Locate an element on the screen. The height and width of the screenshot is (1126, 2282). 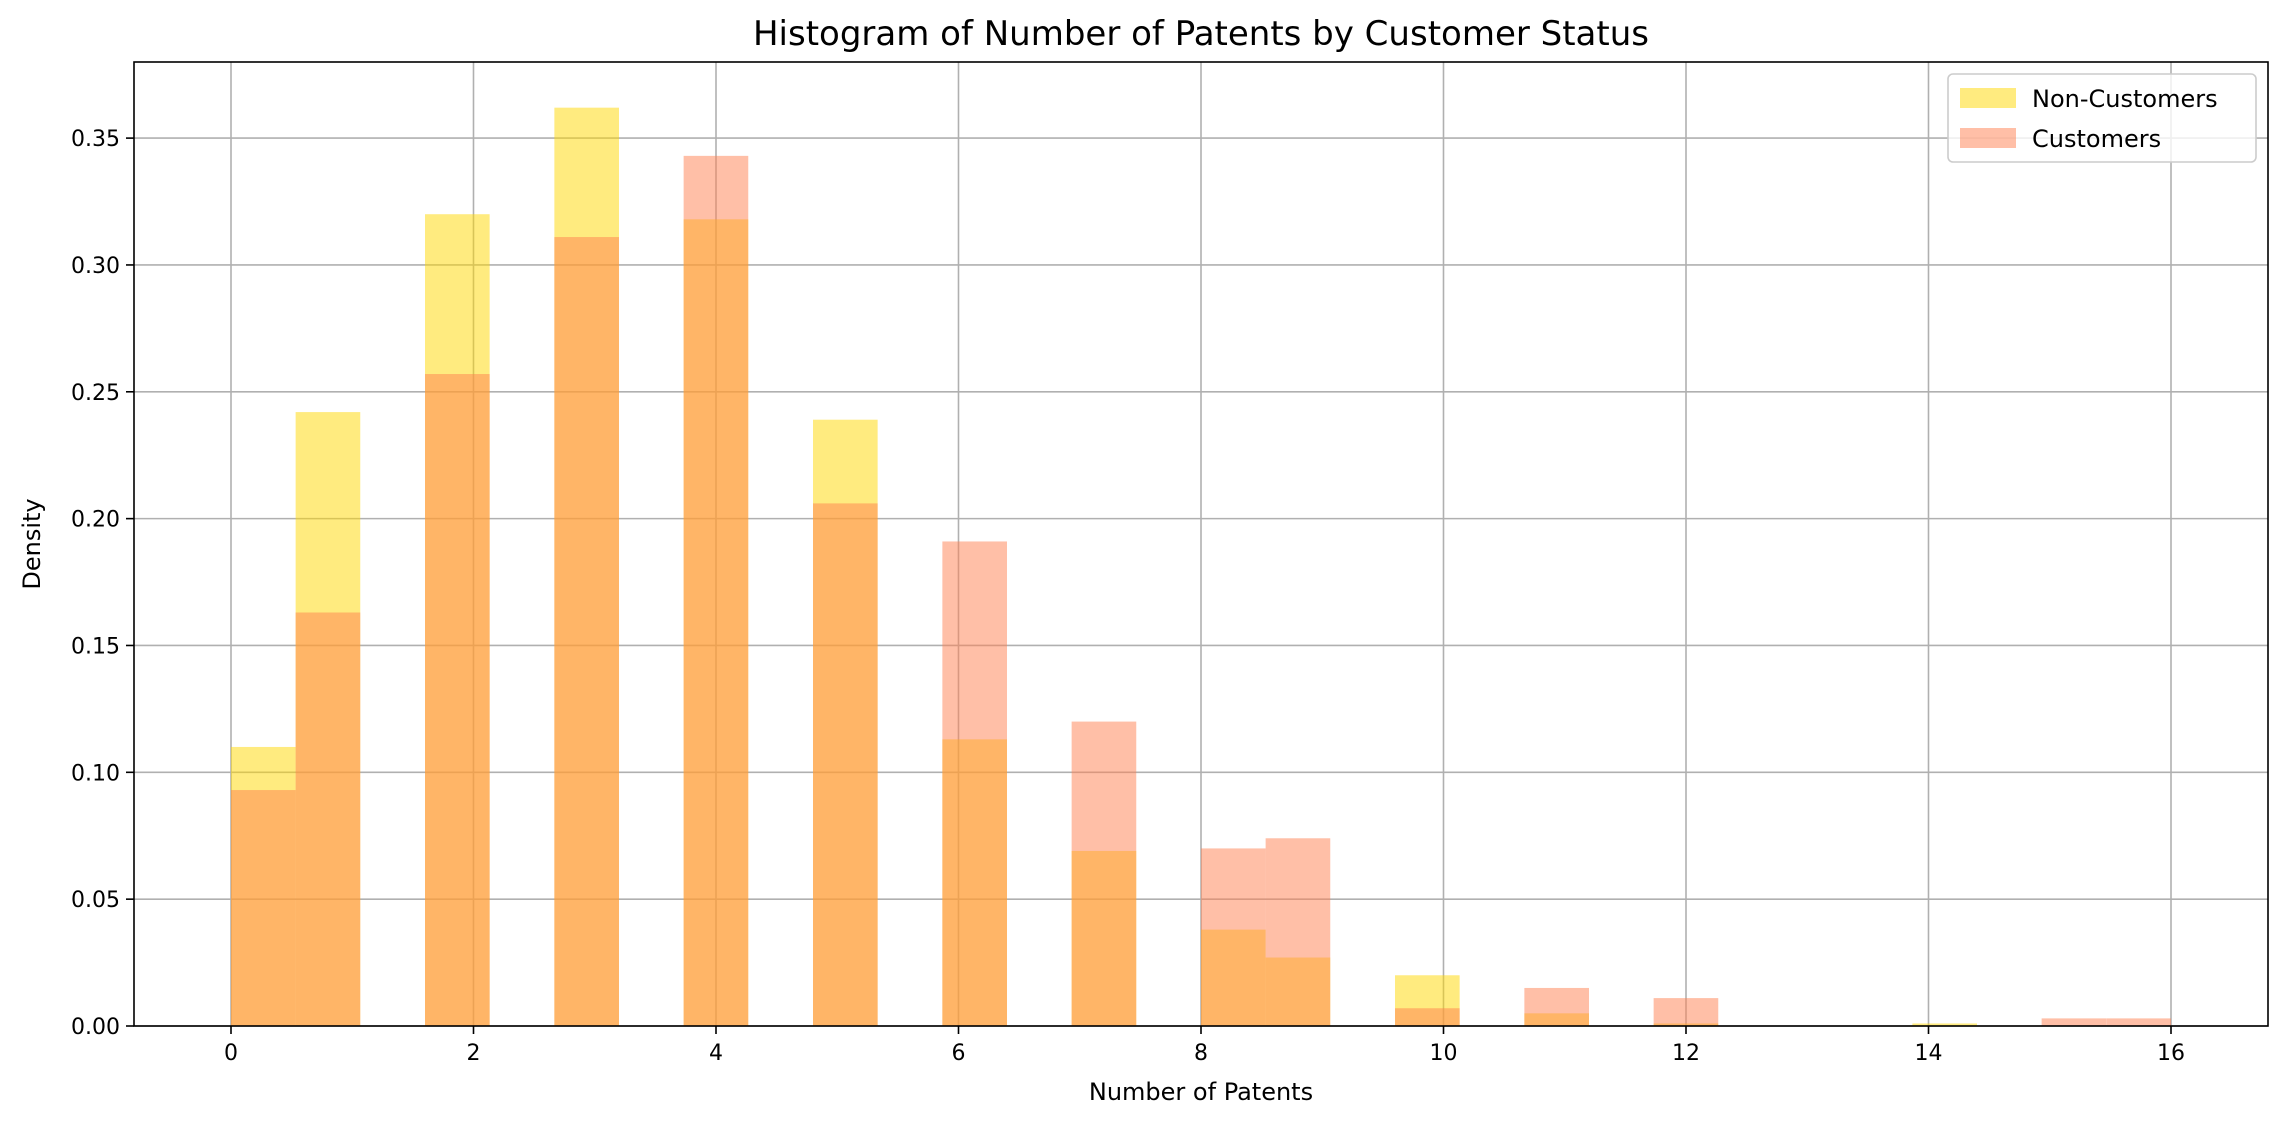
y-tick-label: 0.20 is located at coordinates (95, 520).